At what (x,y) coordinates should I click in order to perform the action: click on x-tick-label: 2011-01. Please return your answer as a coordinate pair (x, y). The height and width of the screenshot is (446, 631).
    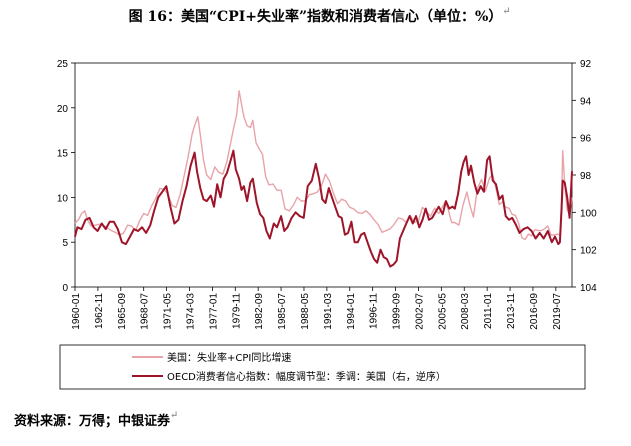
    Looking at the image, I should click on (488, 311).